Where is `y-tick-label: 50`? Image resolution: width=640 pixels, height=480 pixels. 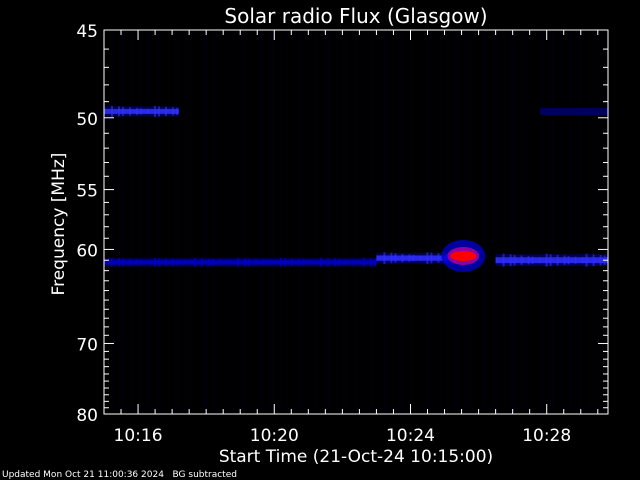 y-tick-label: 50 is located at coordinates (87, 120).